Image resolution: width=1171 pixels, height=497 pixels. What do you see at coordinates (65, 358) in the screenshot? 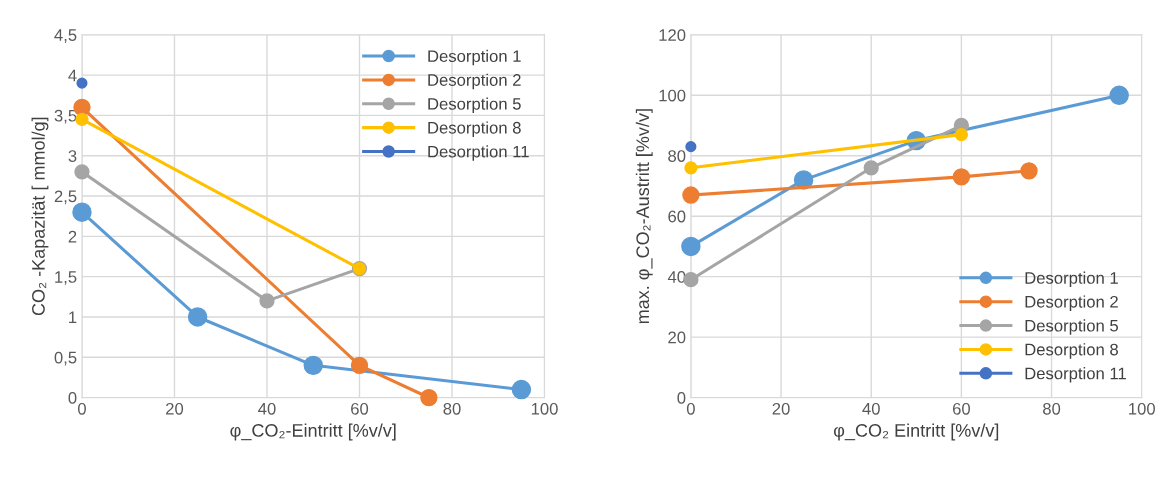
I see `y-tick-label: 0,5` at bounding box center [65, 358].